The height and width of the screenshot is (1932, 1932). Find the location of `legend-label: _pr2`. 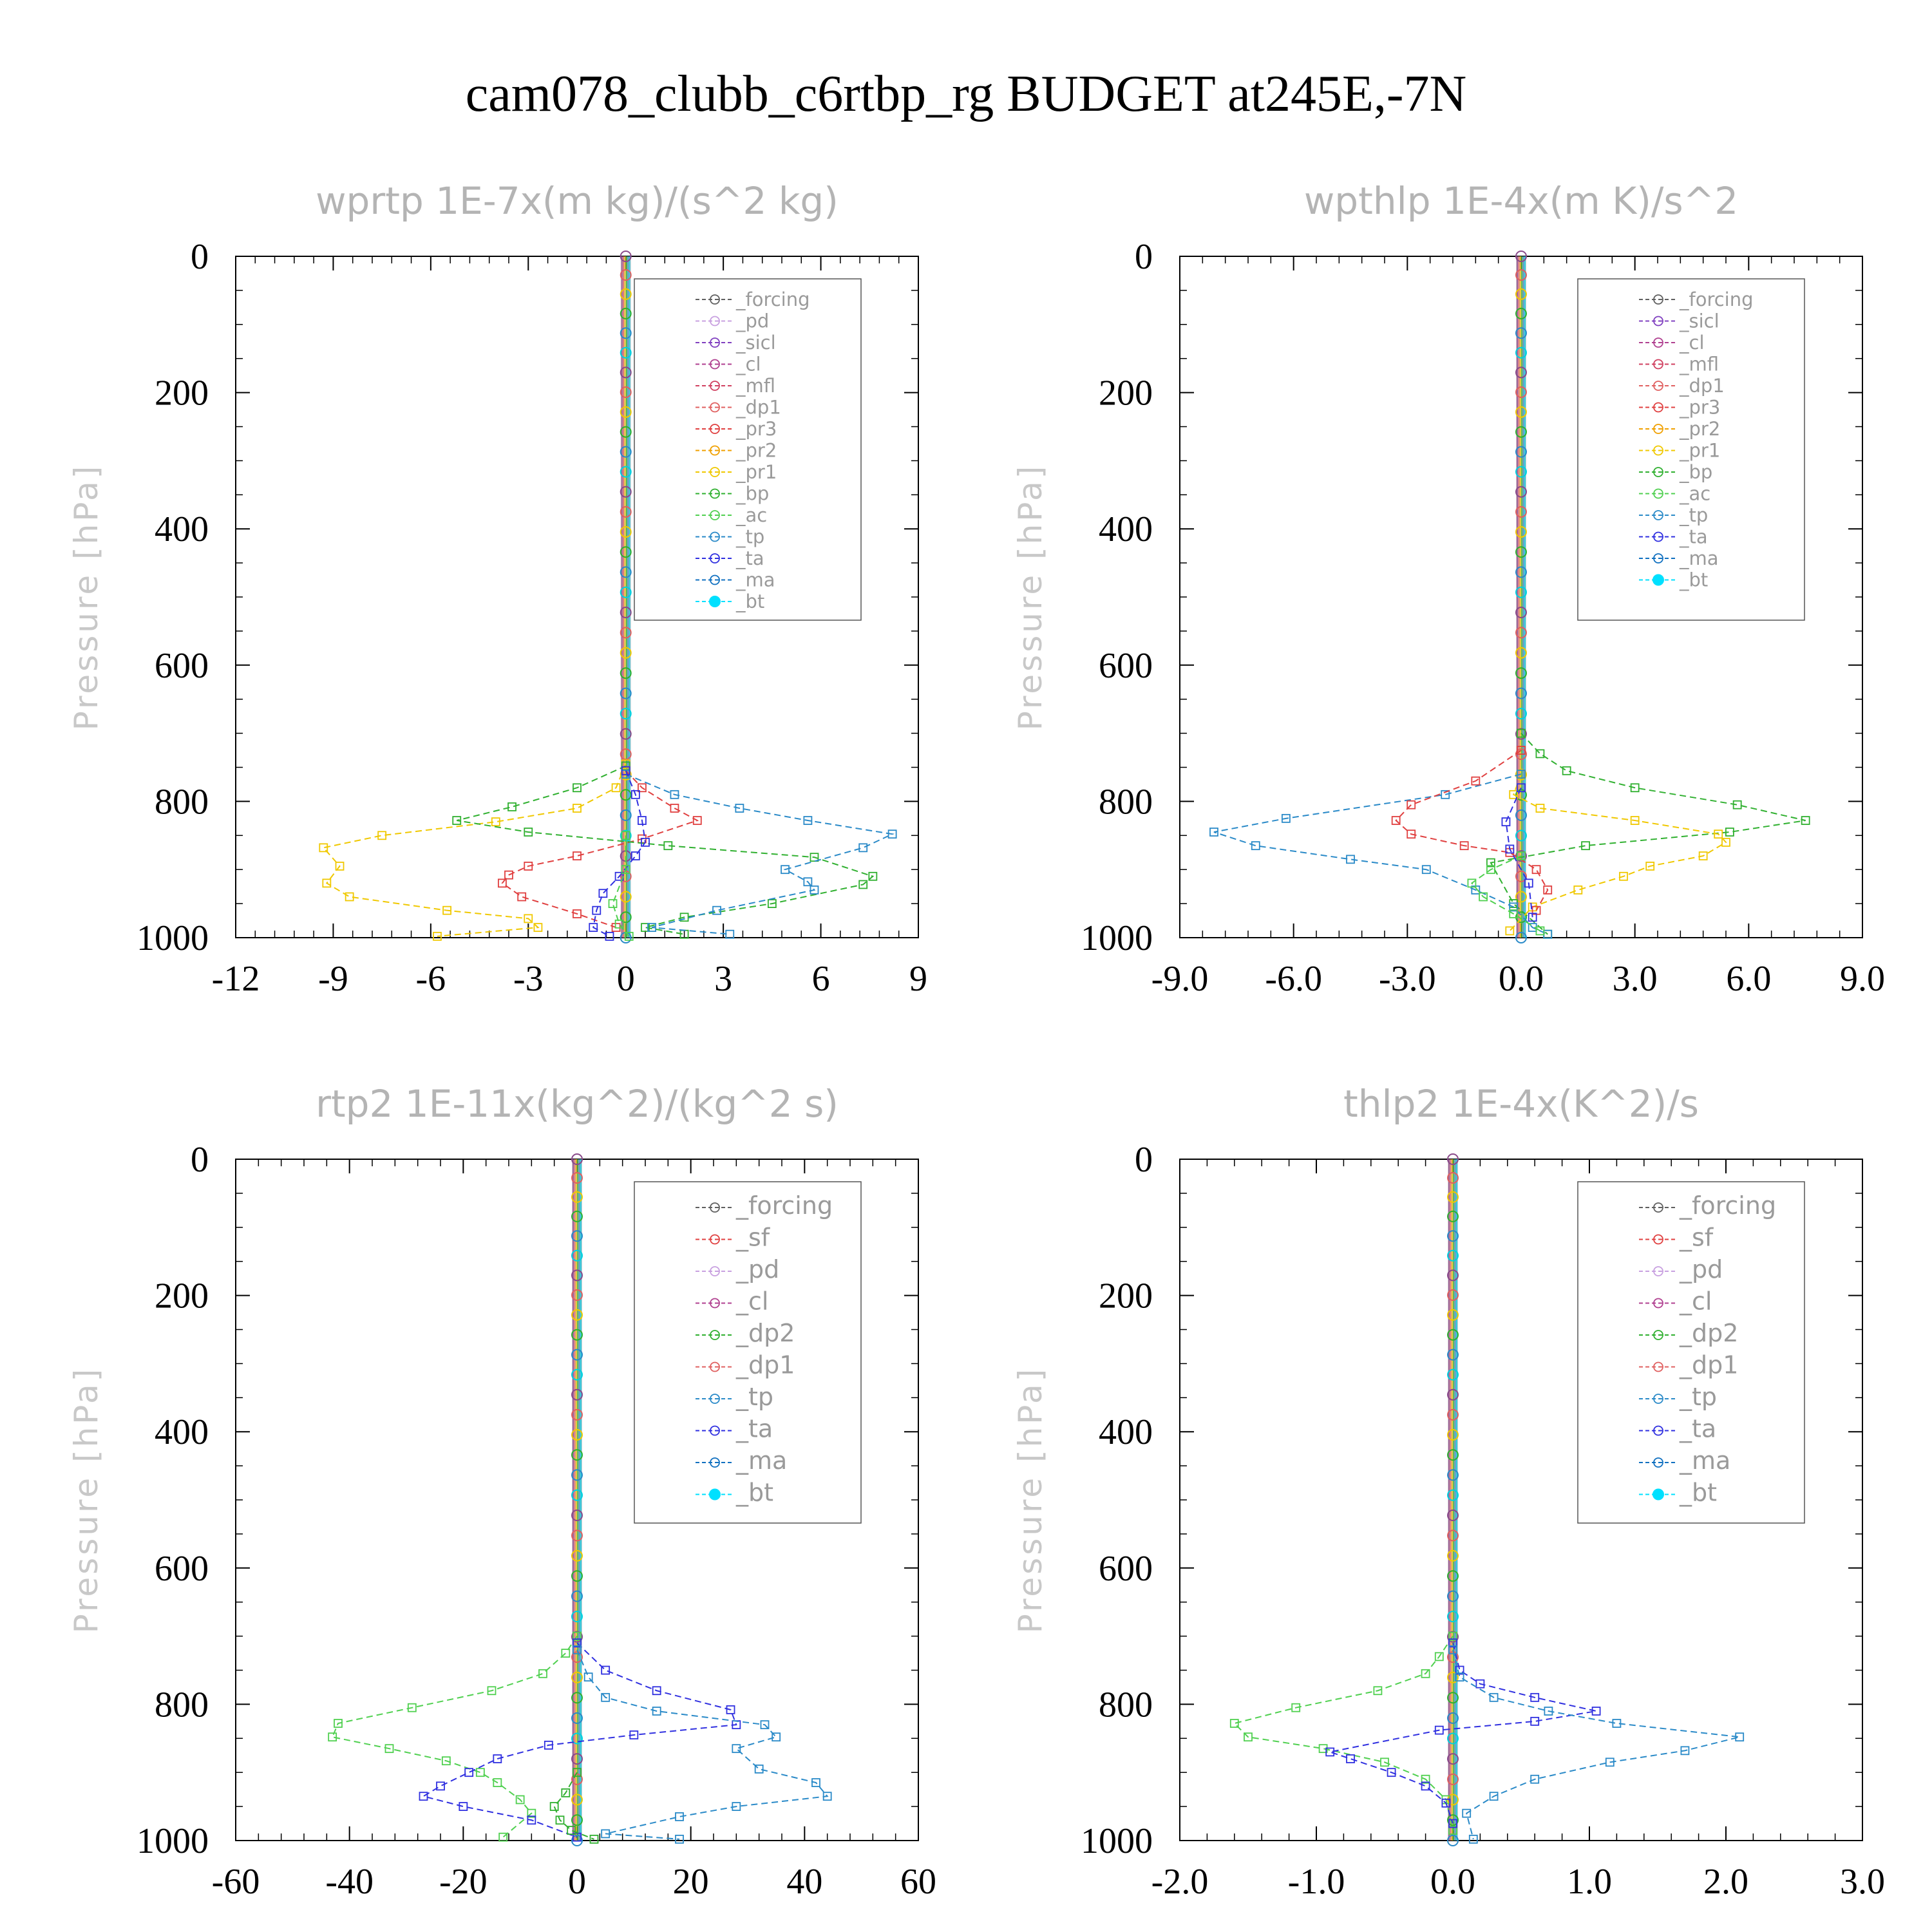

legend-label: _pr2 is located at coordinates (756, 451).